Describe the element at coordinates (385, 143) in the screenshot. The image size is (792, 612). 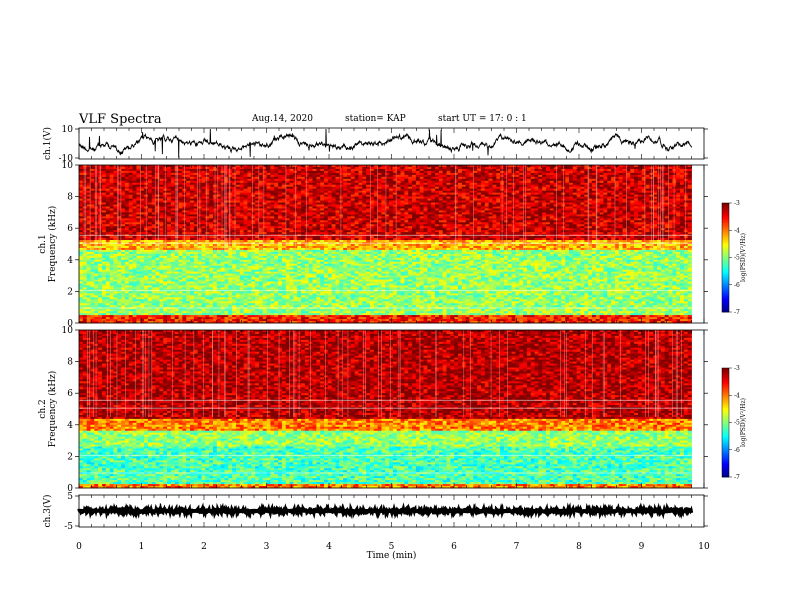
I see `ch1-waveform-line` at that location.